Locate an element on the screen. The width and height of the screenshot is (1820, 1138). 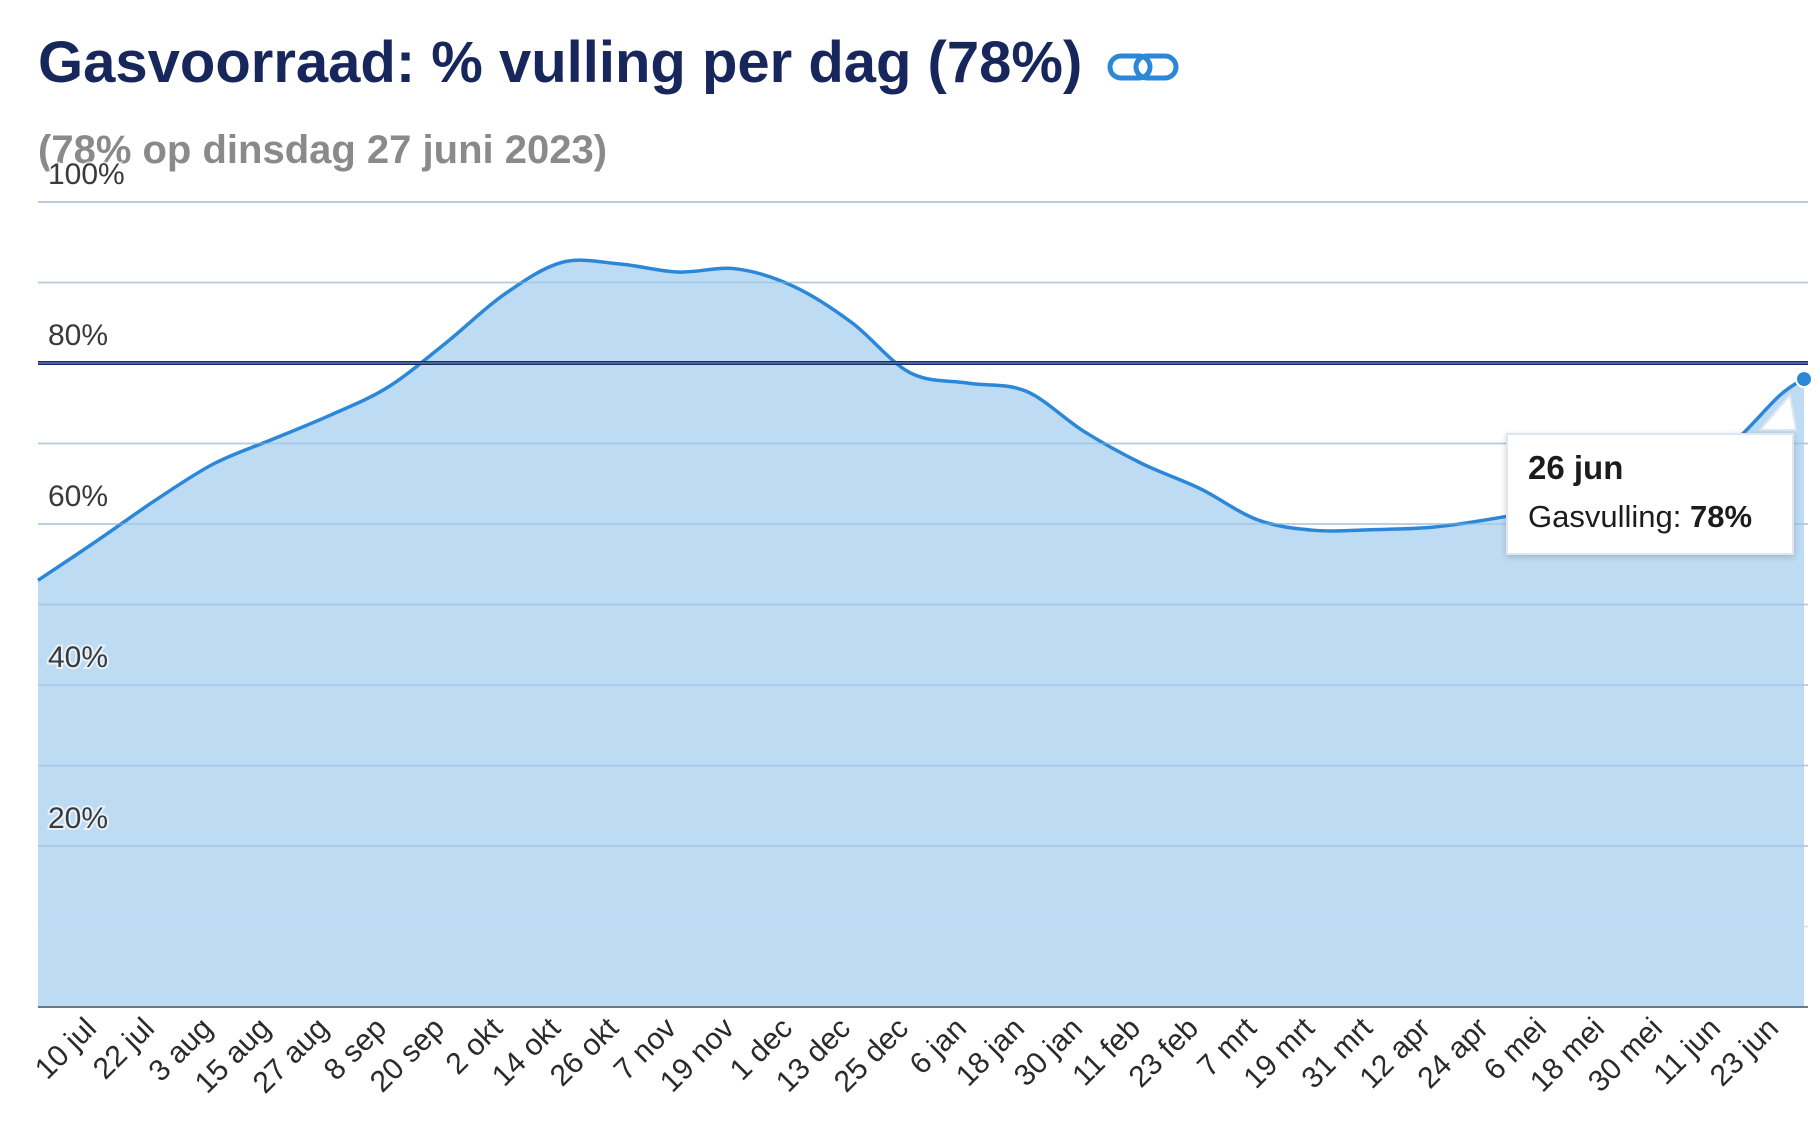
tooltip-date: 26 jun is located at coordinates (1576, 467).